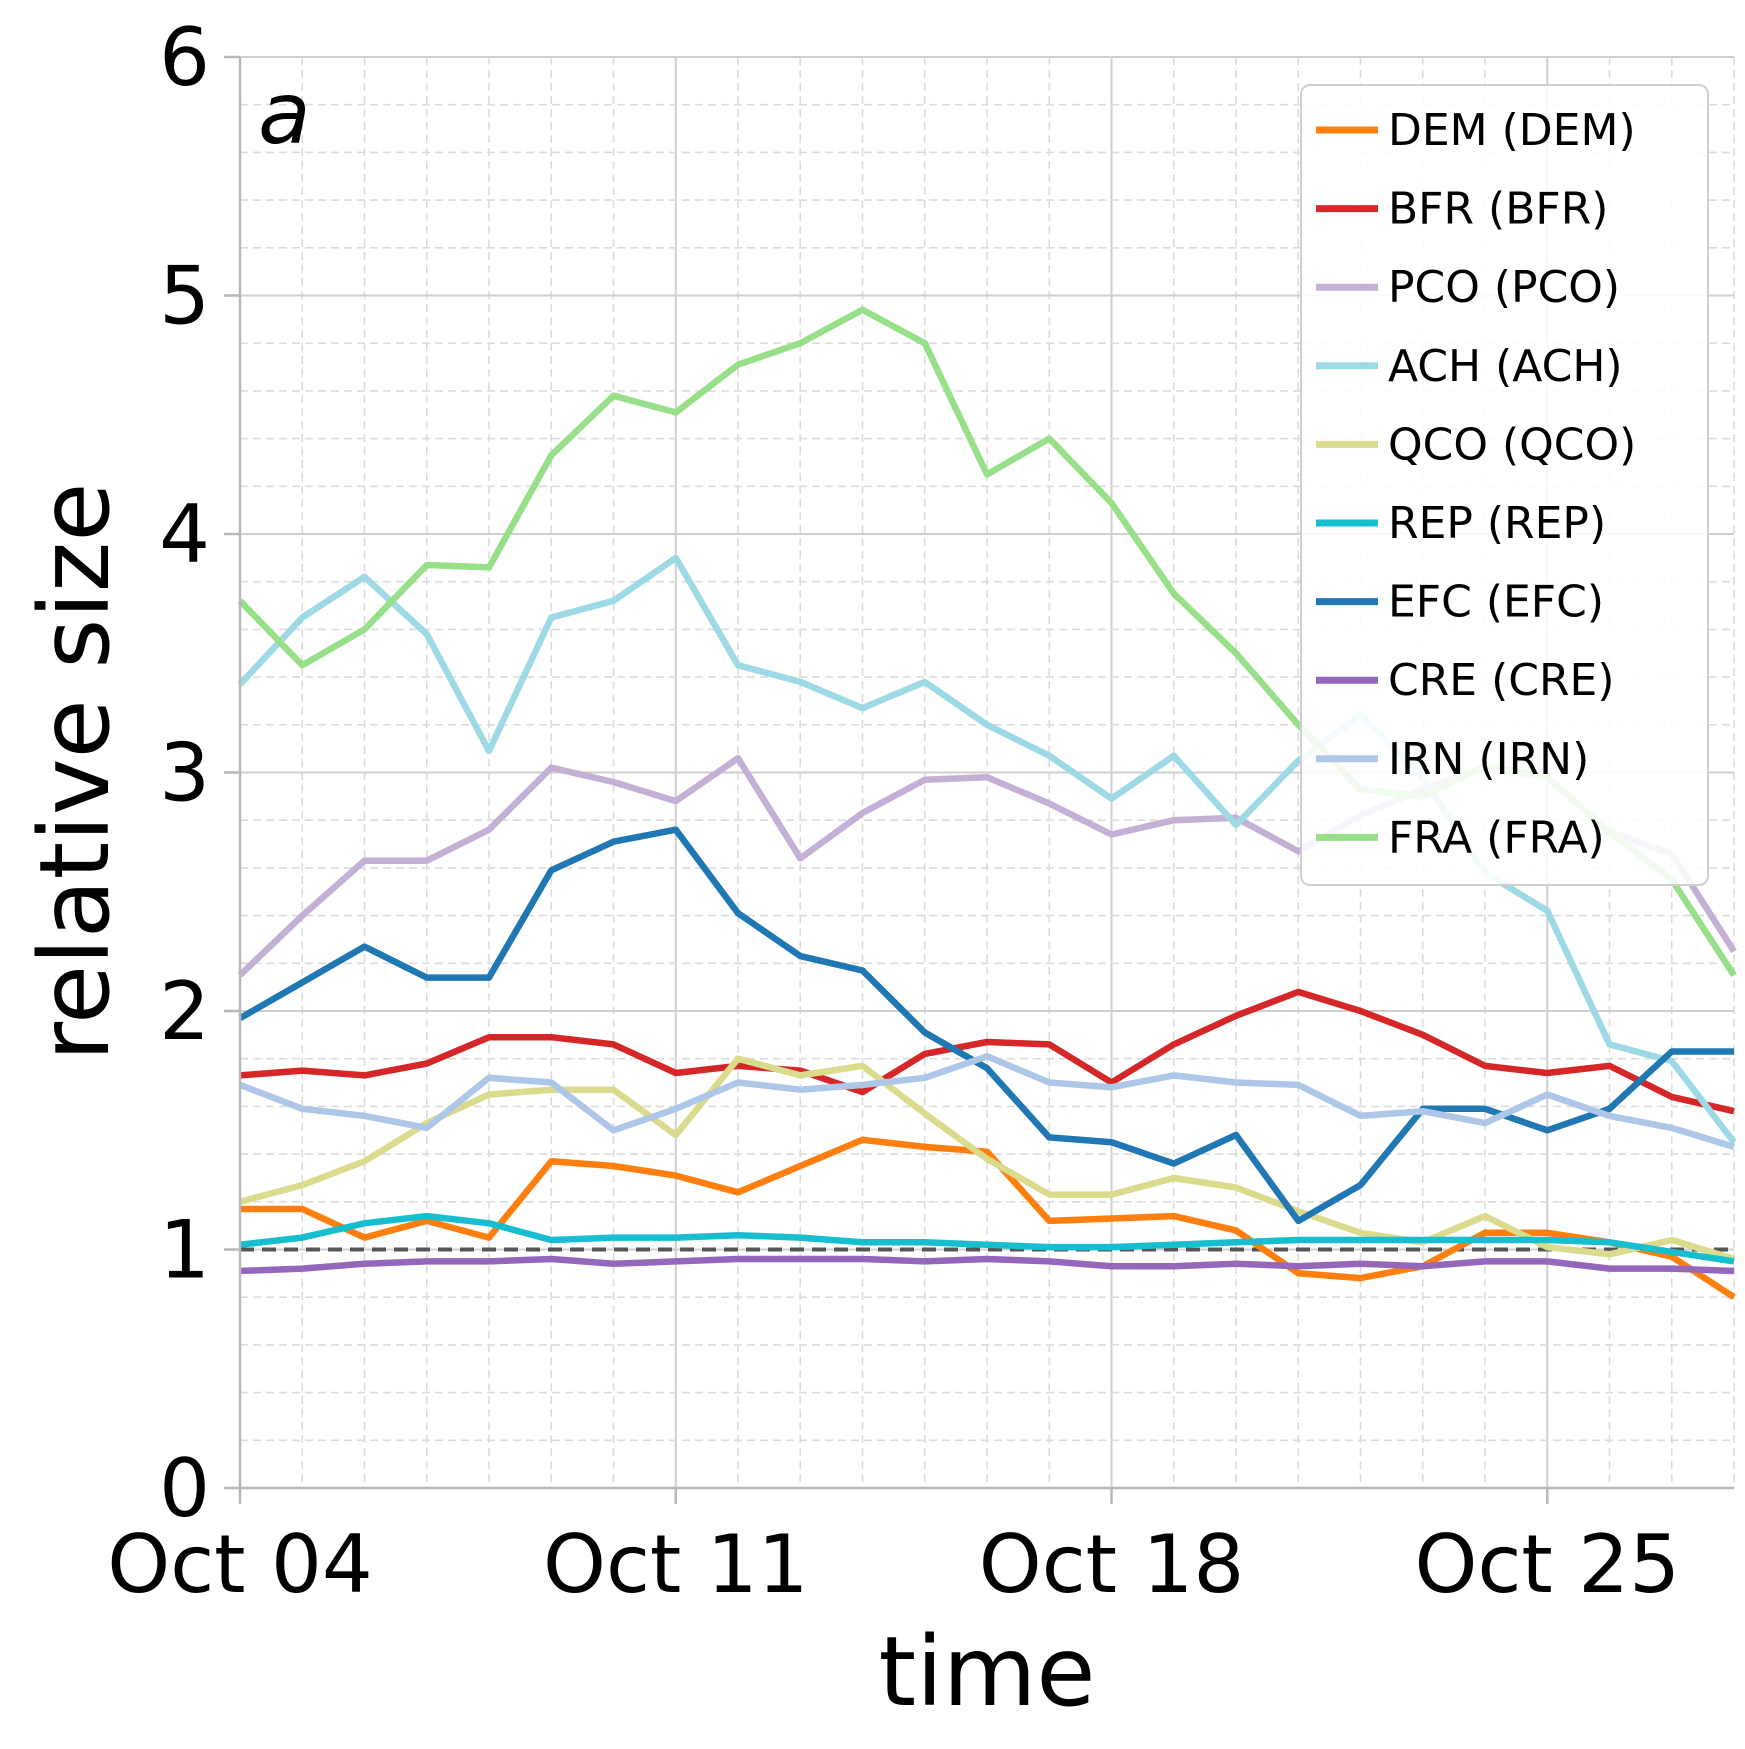 The width and height of the screenshot is (1745, 1749). I want to click on y-tick-label: 4, so click(184, 534).